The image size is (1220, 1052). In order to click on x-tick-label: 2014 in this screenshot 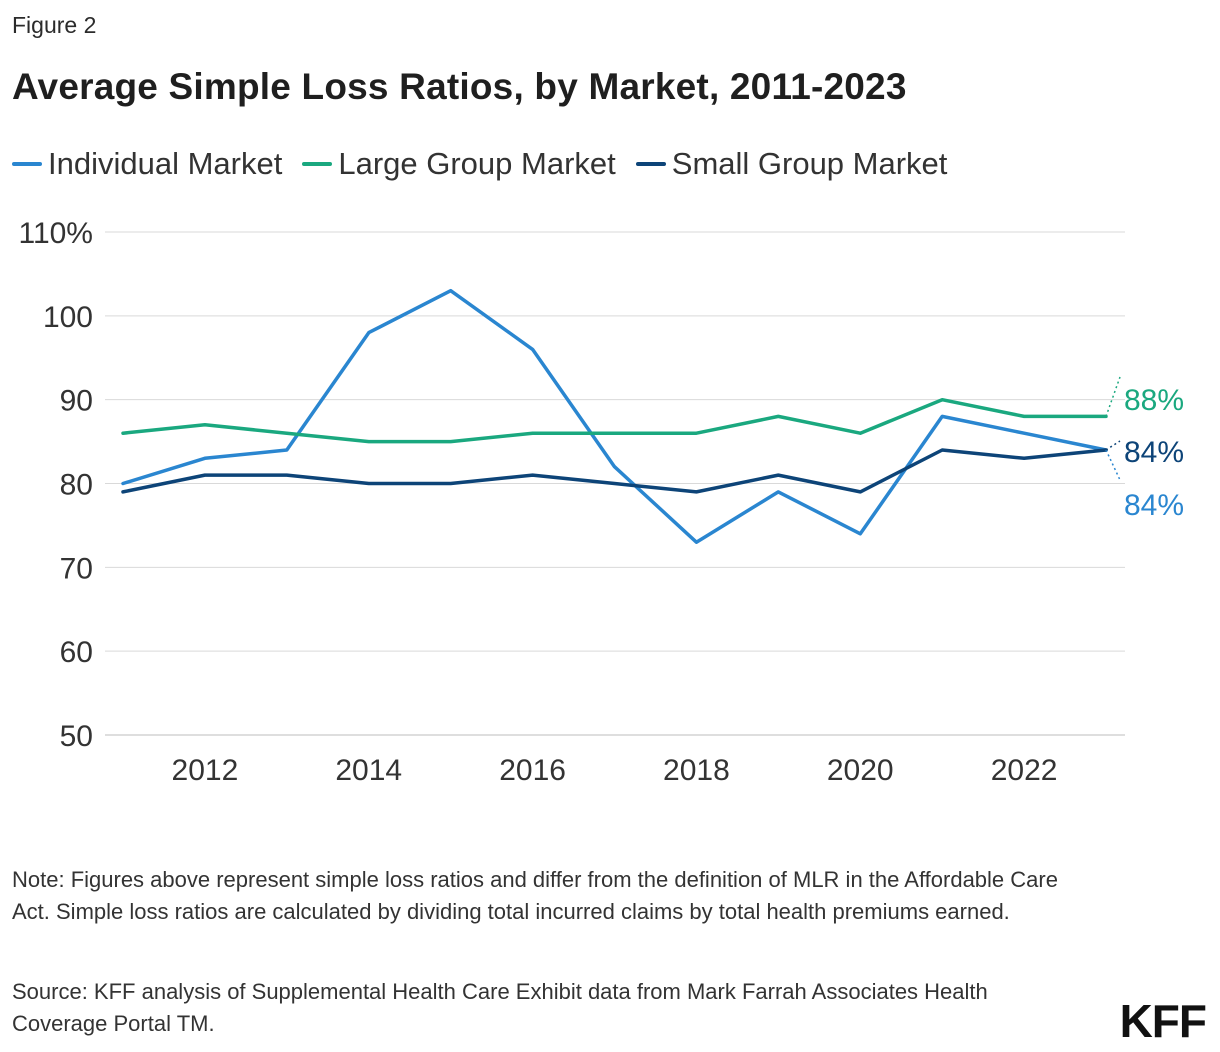, I will do `click(368, 770)`.